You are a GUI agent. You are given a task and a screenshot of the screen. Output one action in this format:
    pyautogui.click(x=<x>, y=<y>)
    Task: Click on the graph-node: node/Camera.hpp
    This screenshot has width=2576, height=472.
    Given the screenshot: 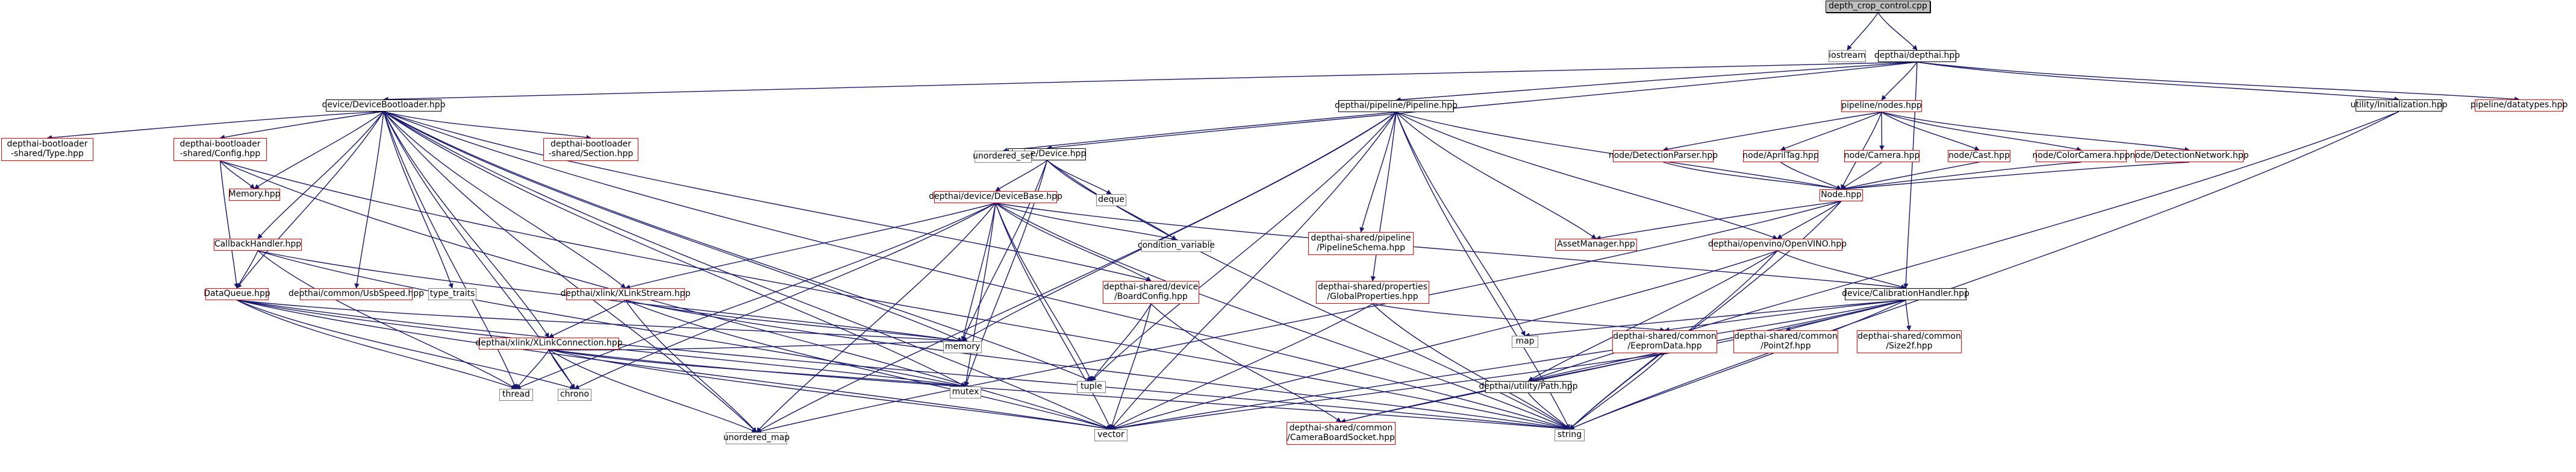 What is the action you would take?
    pyautogui.click(x=1882, y=156)
    